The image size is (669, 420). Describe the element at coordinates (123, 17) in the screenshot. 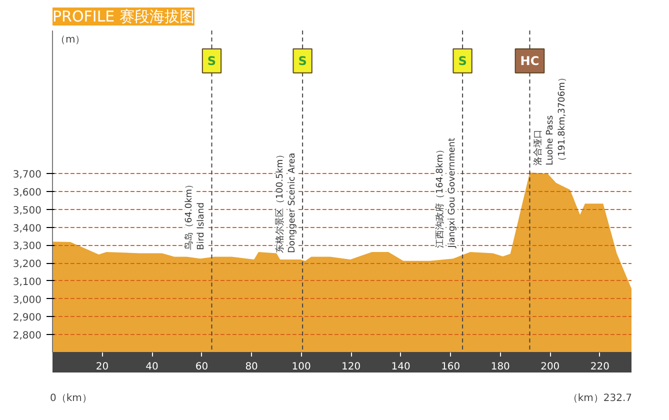

I see `chart-title: PROFILE 赛段海拔图` at that location.